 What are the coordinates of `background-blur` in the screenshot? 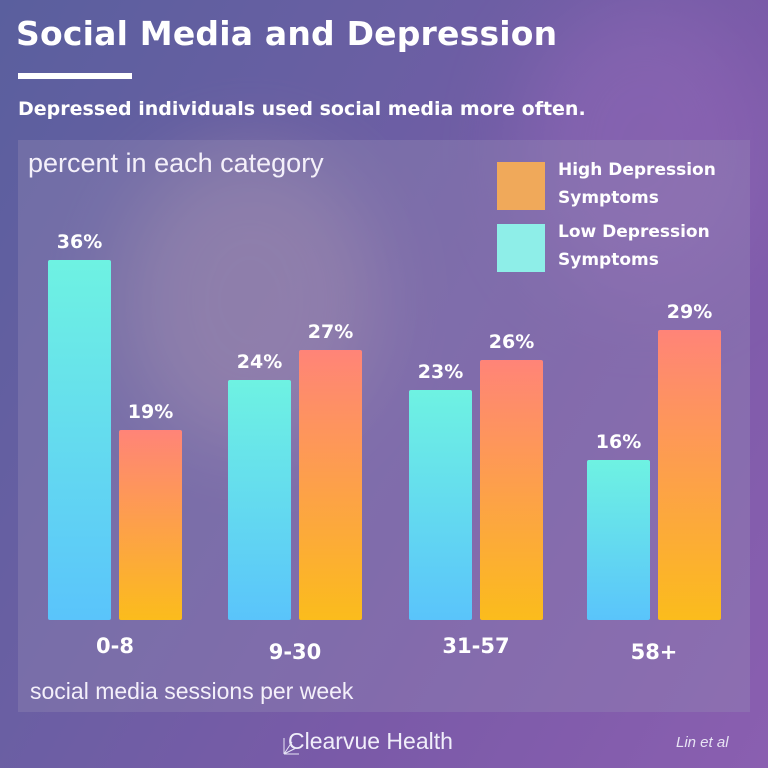 It's located at (644, 150).